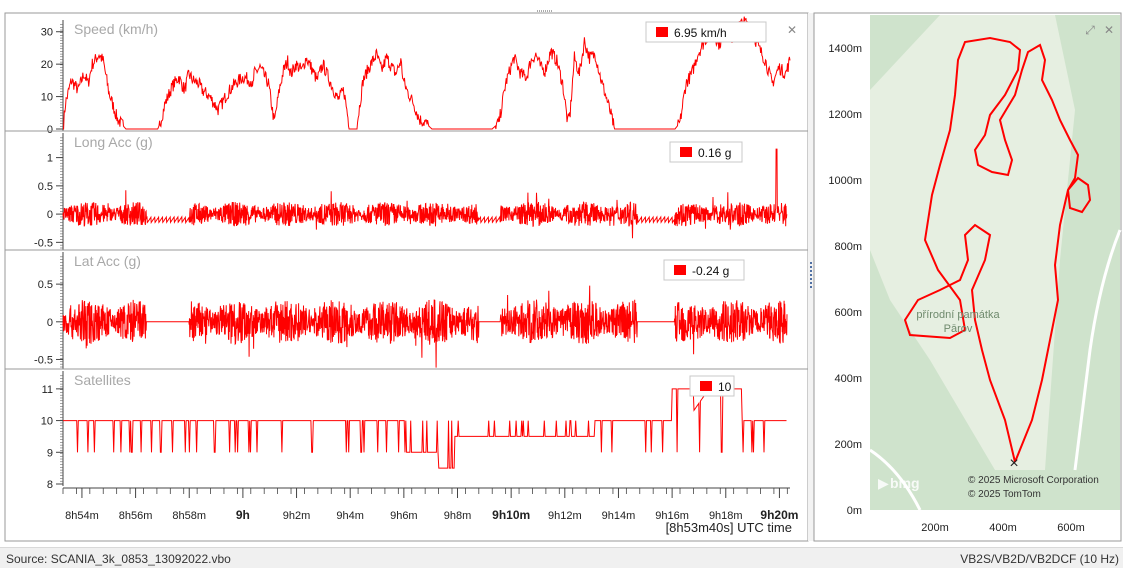 This screenshot has width=1123, height=568. What do you see at coordinates (1089, 30) in the screenshot?
I see `map-expand-icon: ⤢` at bounding box center [1089, 30].